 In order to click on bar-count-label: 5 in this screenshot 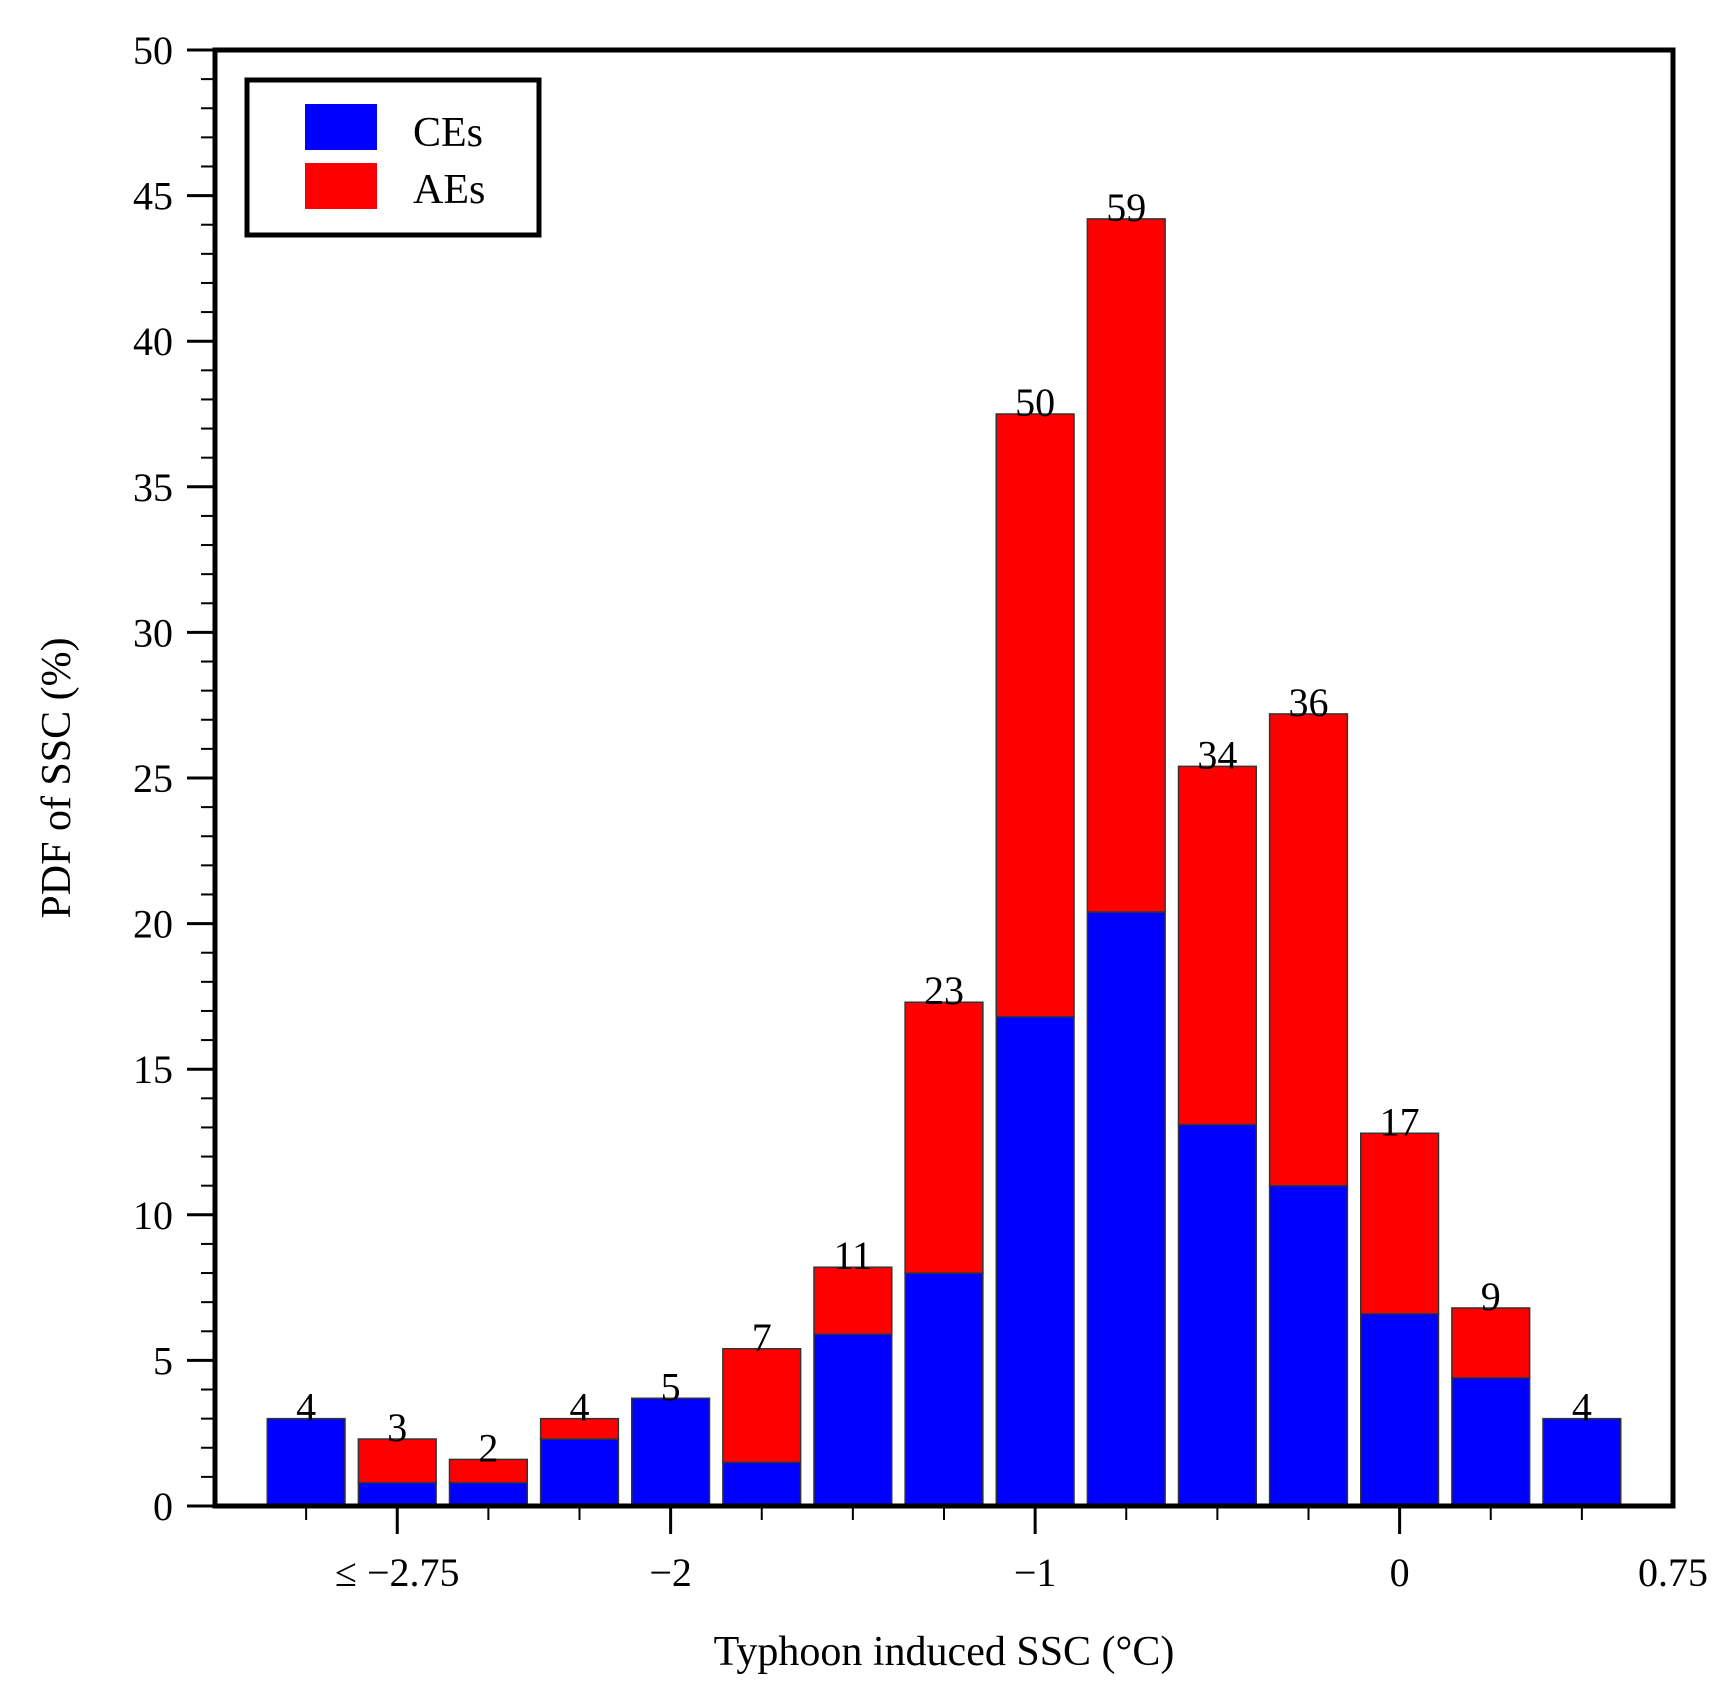, I will do `click(671, 1386)`.